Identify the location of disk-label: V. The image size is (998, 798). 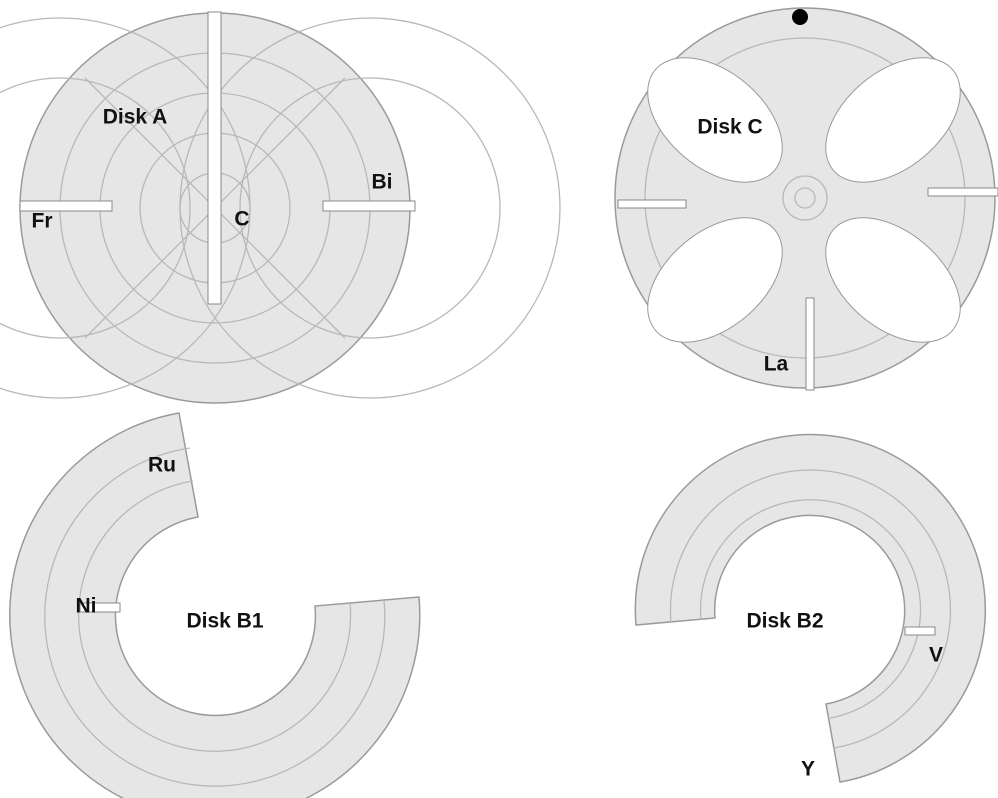
(936, 655).